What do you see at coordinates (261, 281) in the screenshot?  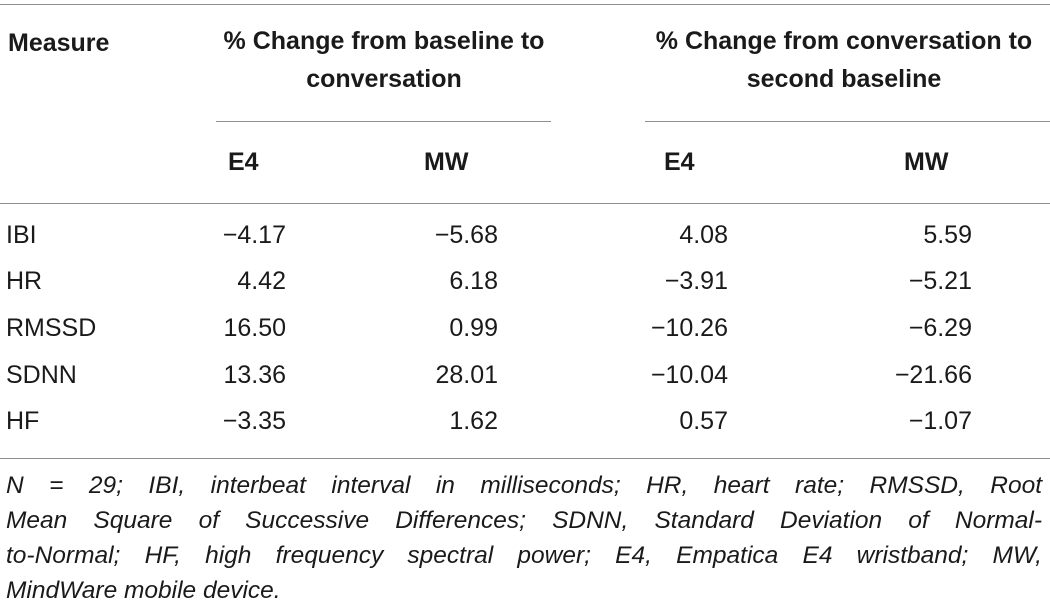 I see `cell-value: 4.42` at bounding box center [261, 281].